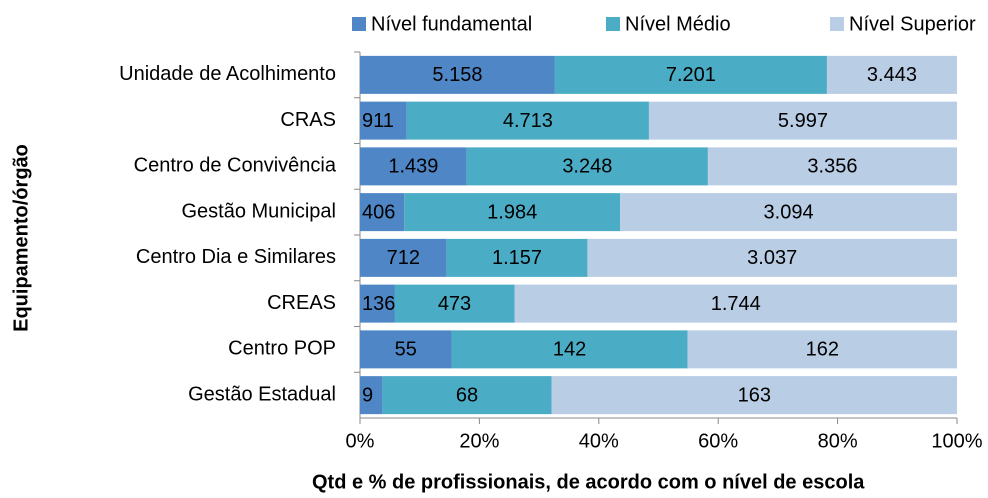 This screenshot has height=498, width=988. What do you see at coordinates (360, 441) in the screenshot?
I see `x-tick-label: 0%` at bounding box center [360, 441].